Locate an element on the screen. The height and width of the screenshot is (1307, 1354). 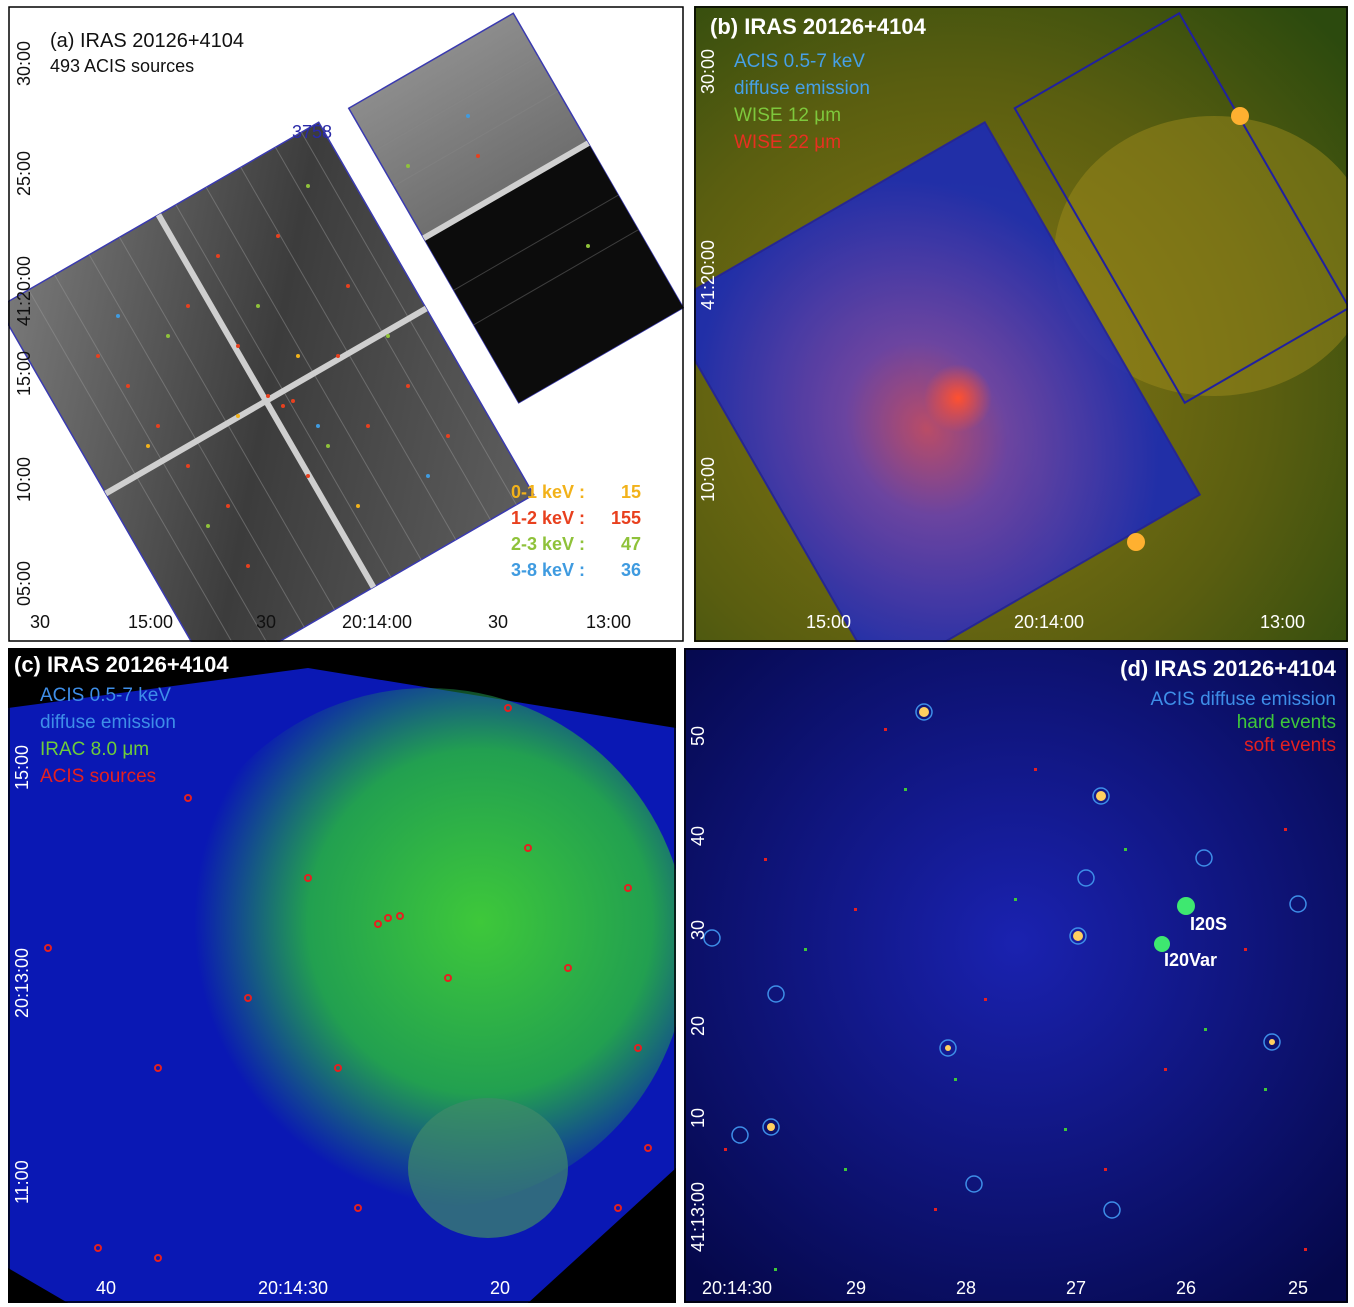
y-tick: 41:13:00 is located at coordinates (698, 1216).